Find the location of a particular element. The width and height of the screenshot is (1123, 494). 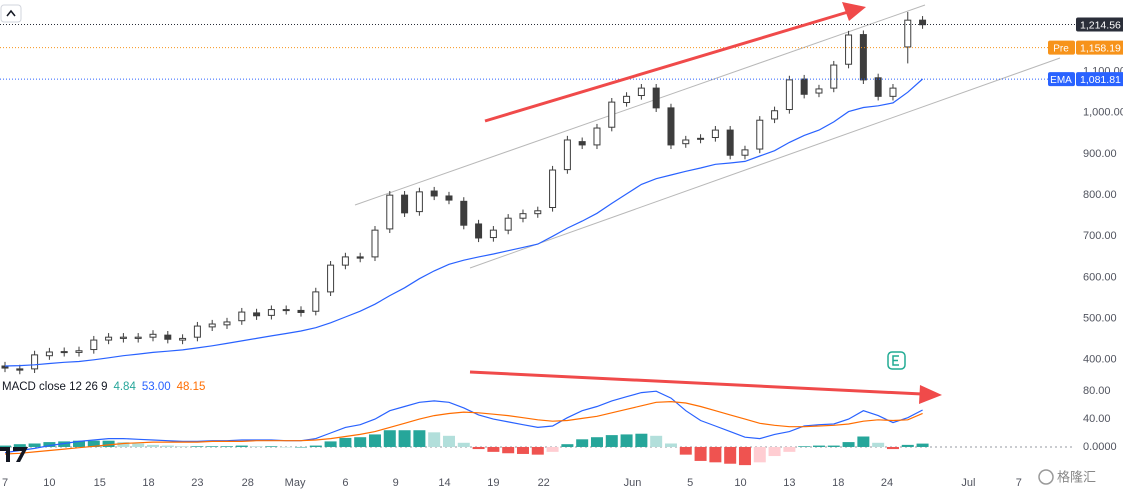

x-tick-label: May is located at coordinates (295, 483).